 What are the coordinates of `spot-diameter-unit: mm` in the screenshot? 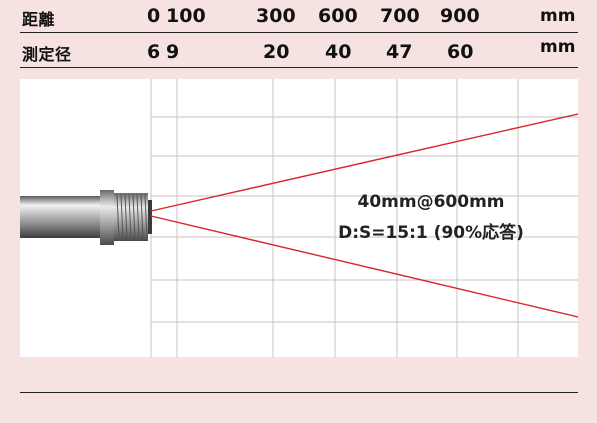 It's located at (558, 47).